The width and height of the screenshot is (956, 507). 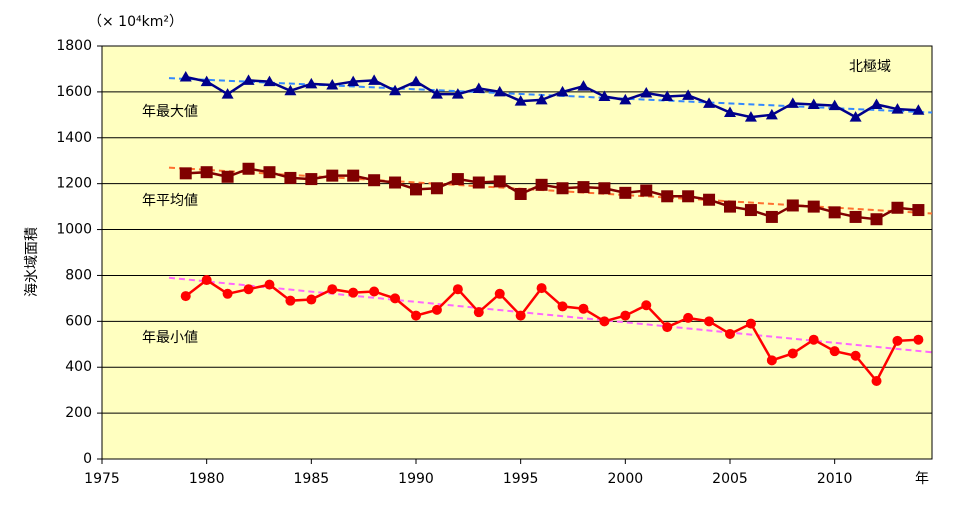 What do you see at coordinates (74, 184) in the screenshot?
I see `y-tick-label: 1200` at bounding box center [74, 184].